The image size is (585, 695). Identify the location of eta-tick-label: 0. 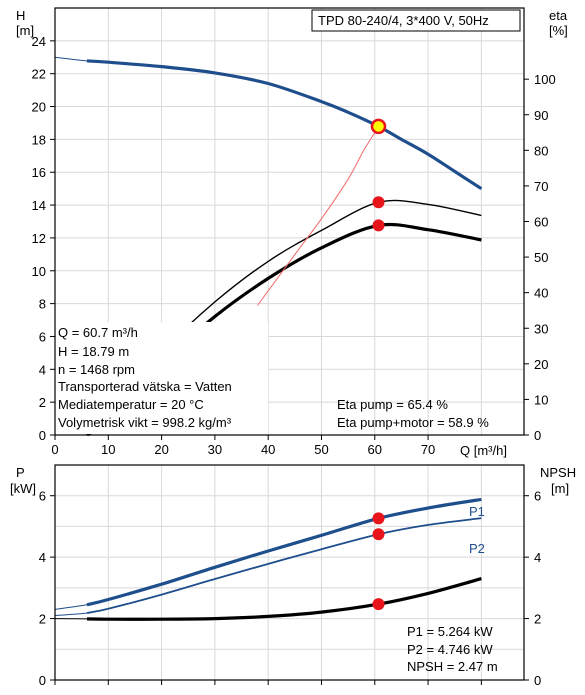
(537, 435).